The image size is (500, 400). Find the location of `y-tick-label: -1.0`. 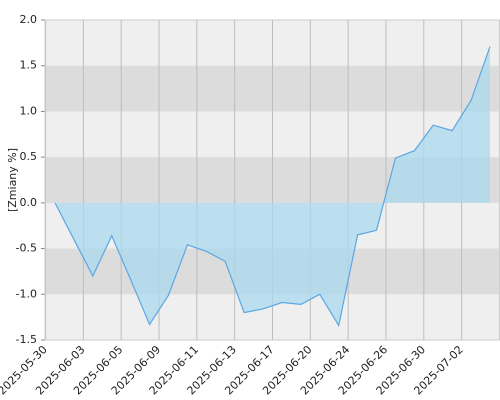

y-tick-label: -1.0 is located at coordinates (26, 293).